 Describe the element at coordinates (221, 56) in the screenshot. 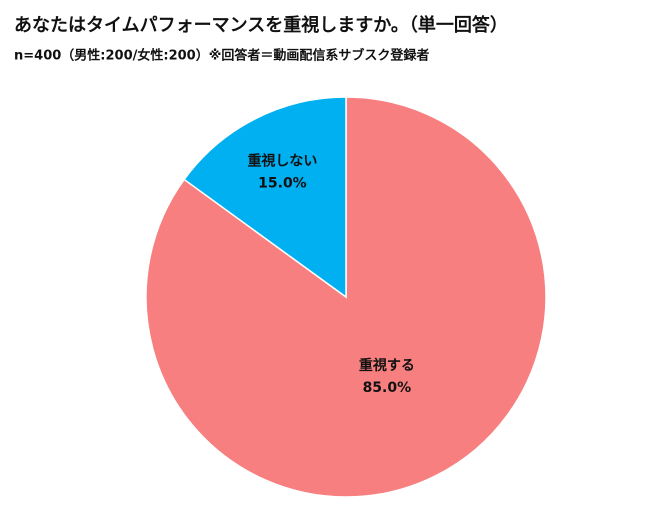

I see `chart-subtitle: n=400（男性:200/女性:200）※回答者＝動画配信系サブスク登録者` at that location.